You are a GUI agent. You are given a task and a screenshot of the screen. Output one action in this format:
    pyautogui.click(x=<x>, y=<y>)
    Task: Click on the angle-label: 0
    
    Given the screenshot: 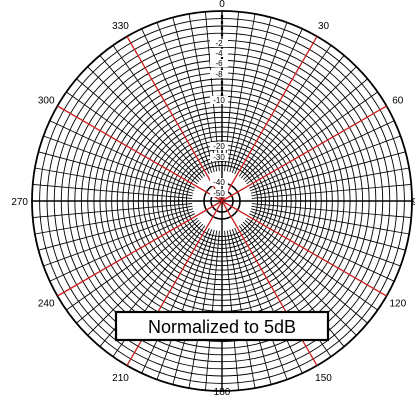 What is the action you would take?
    pyautogui.click(x=222, y=5)
    